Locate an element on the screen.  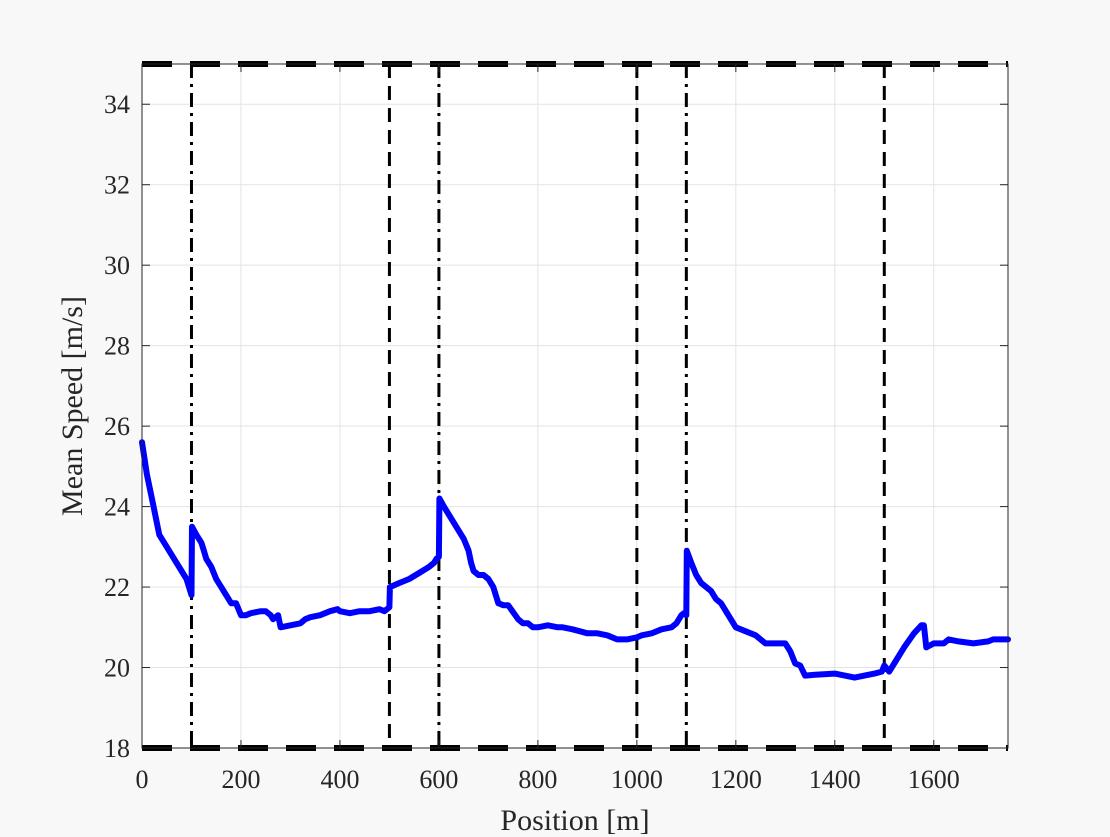
x-tick-label: 1600 is located at coordinates (934, 779).